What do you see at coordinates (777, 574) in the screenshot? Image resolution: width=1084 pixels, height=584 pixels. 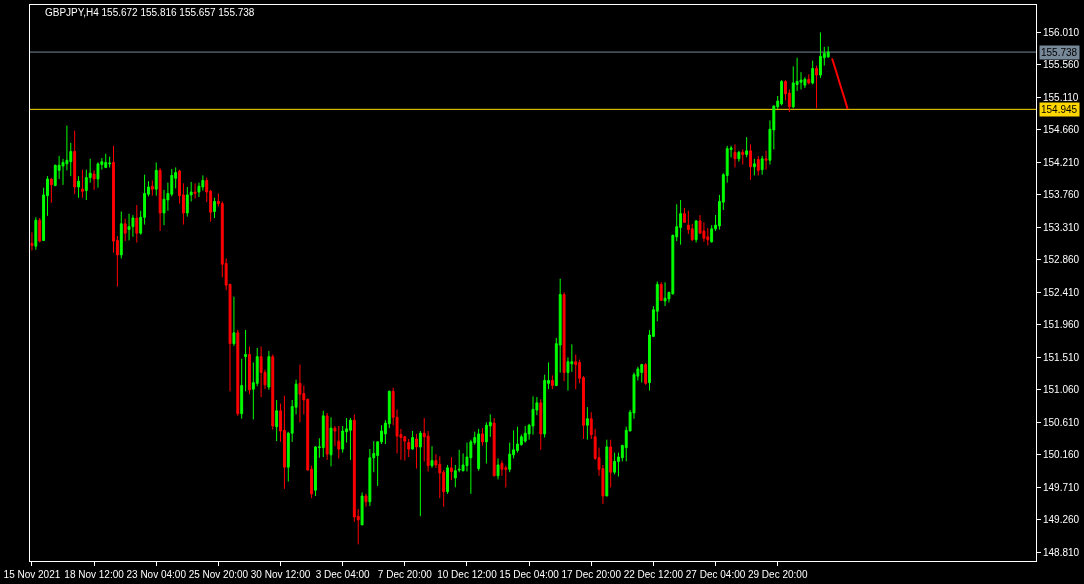 I see `x-tick-label: 29 Dec 20:00` at bounding box center [777, 574].